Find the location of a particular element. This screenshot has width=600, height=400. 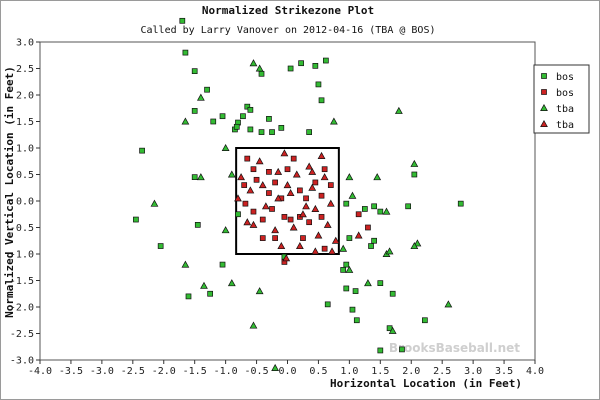

x-tick-label: 1.0 is located at coordinates (349, 371).